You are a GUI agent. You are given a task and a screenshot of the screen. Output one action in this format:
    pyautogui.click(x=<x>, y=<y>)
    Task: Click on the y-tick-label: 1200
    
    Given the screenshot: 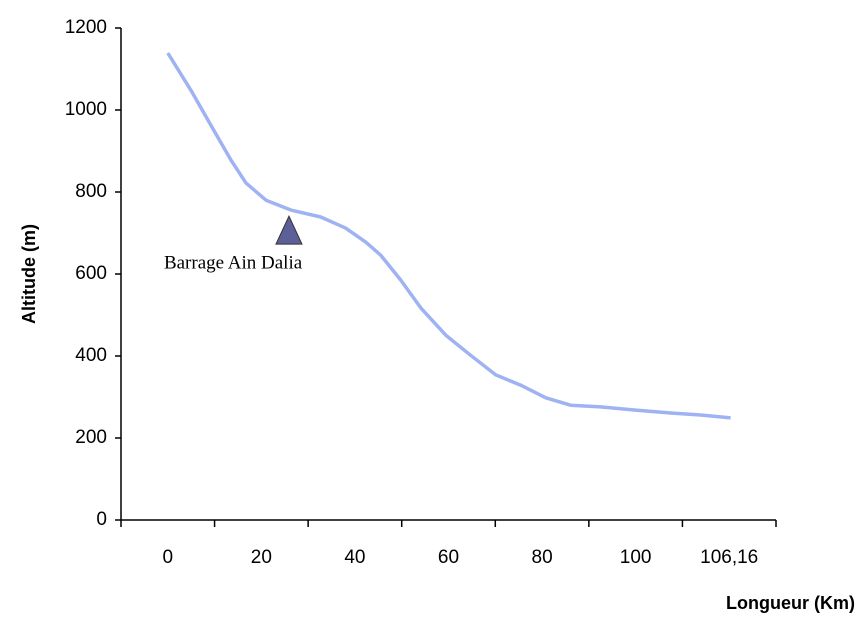 What is the action you would take?
    pyautogui.click(x=86, y=27)
    